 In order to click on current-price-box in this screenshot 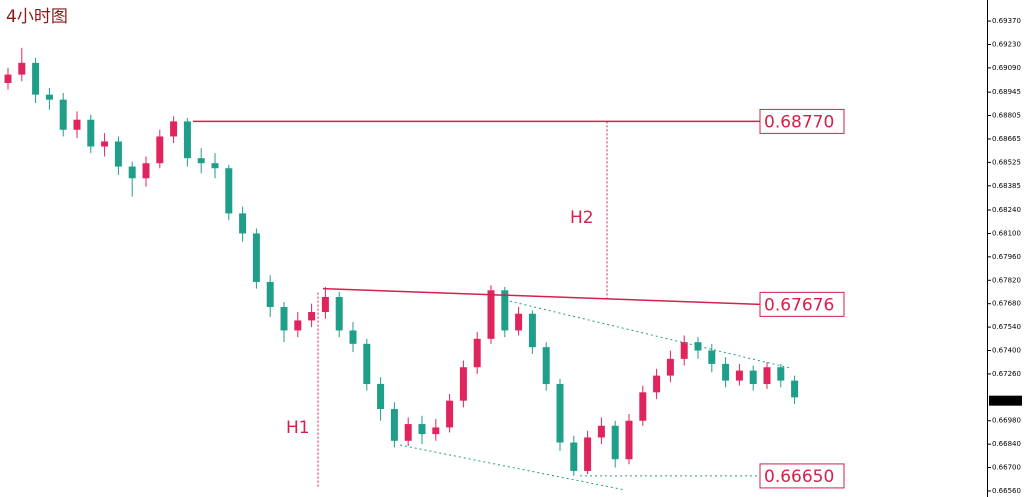, I will do `click(1005, 400)`.